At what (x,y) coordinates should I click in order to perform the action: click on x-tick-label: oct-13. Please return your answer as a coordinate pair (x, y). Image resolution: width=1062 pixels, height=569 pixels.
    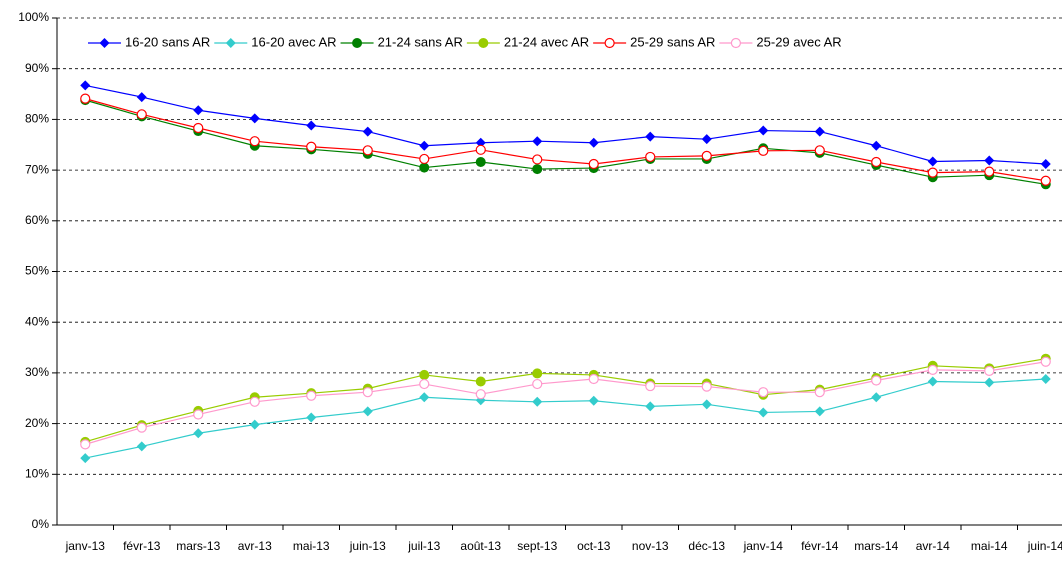
    Looking at the image, I should click on (594, 546).